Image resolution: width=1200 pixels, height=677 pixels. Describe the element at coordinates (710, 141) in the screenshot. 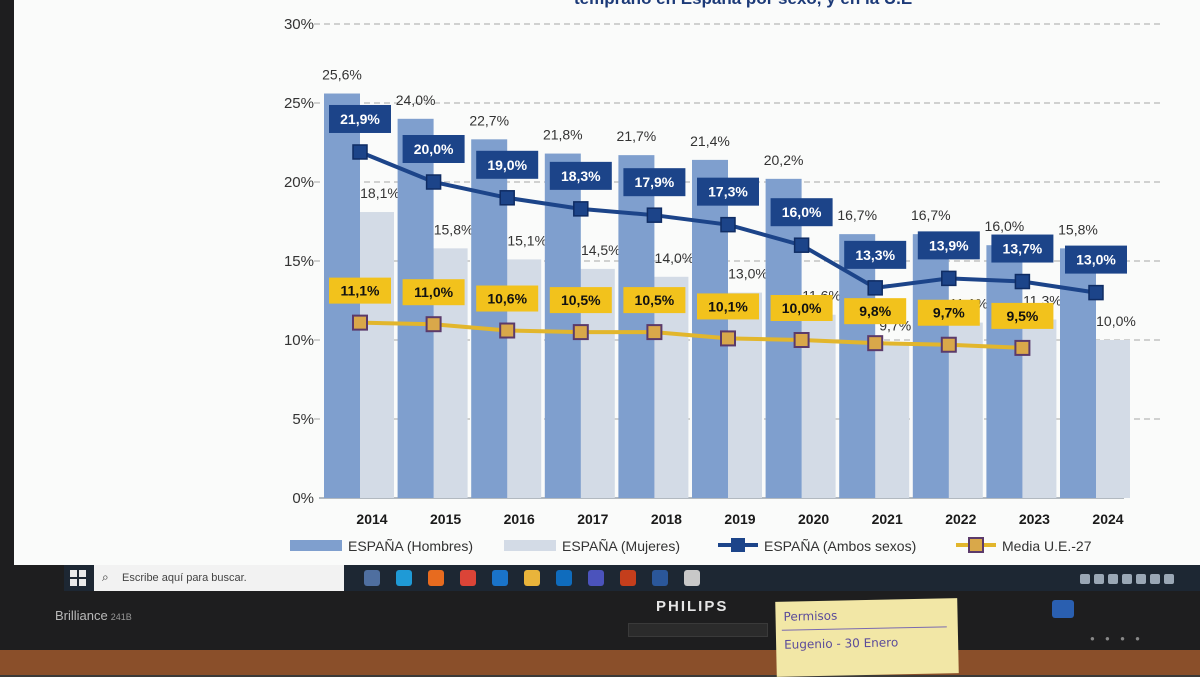

I see `data-label-hombres: 21,4%` at that location.